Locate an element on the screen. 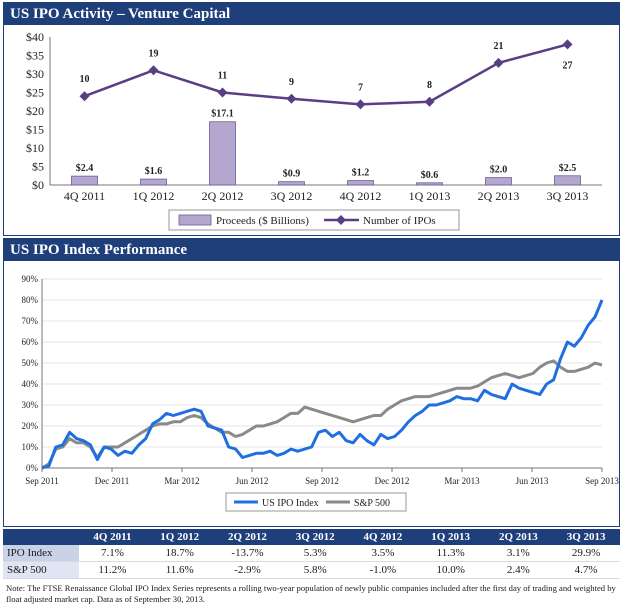  table-cell: 4.7% is located at coordinates (586, 570).